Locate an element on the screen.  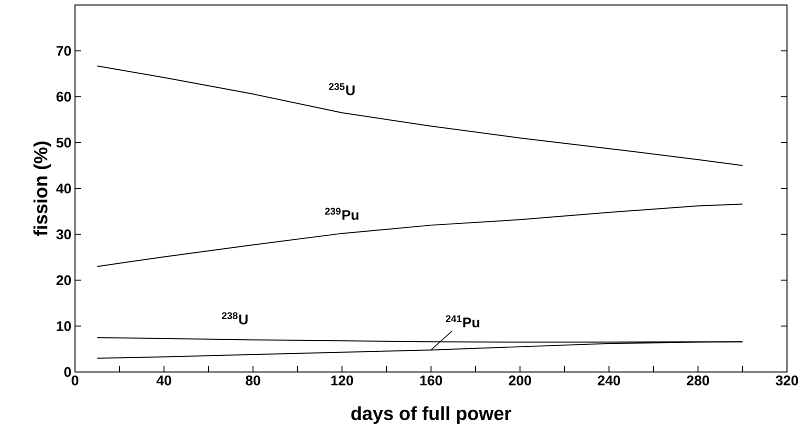
y-axis-title: fission (%) is located at coordinates (42, 189).